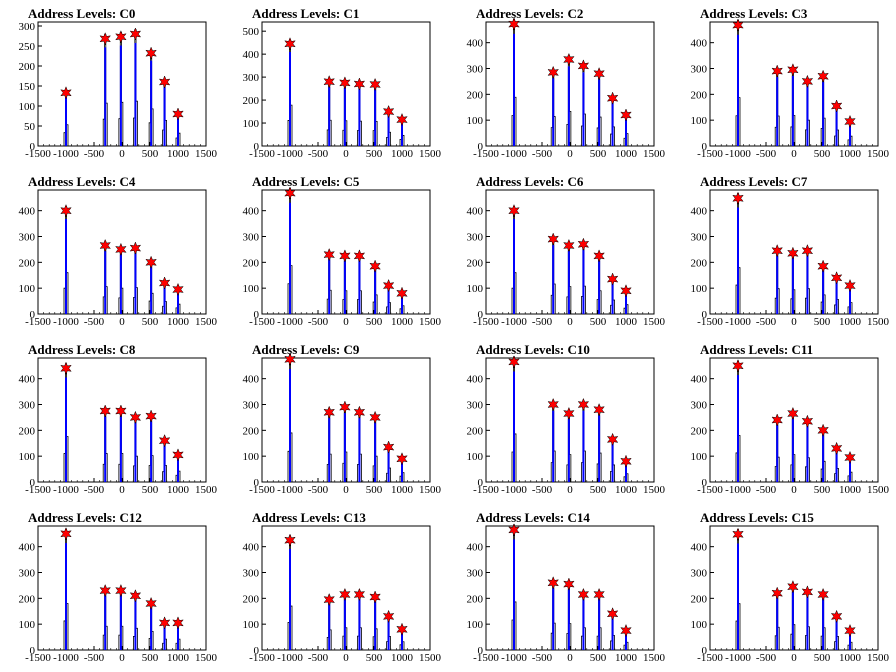 Image resolution: width=896 pixels, height=672 pixels. I want to click on y-tick-label: 100, so click(251, 289).